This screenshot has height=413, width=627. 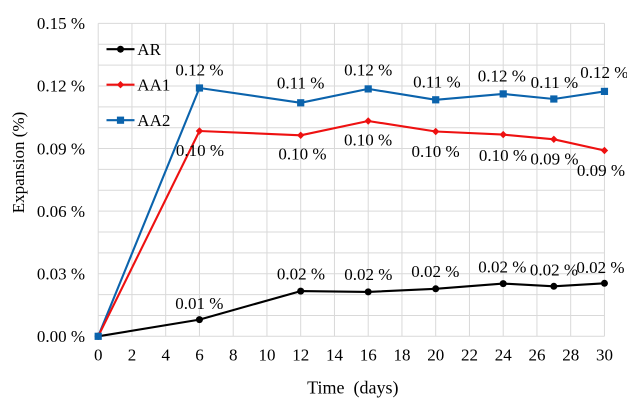 What do you see at coordinates (368, 355) in the screenshot?
I see `svg-text: 16` at bounding box center [368, 355].